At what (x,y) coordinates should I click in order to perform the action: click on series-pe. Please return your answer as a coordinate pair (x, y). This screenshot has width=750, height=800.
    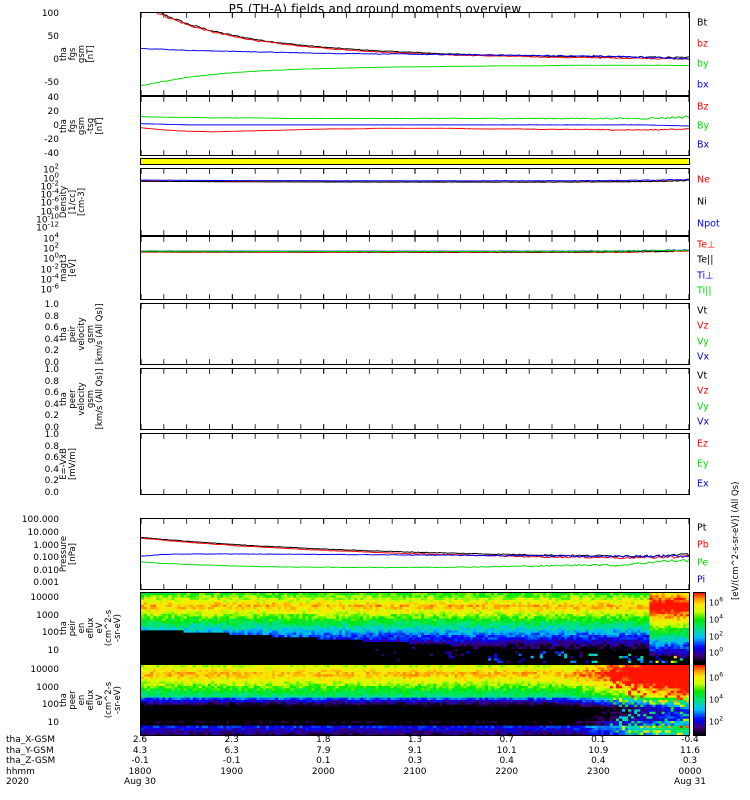
    Looking at the image, I should click on (415, 563).